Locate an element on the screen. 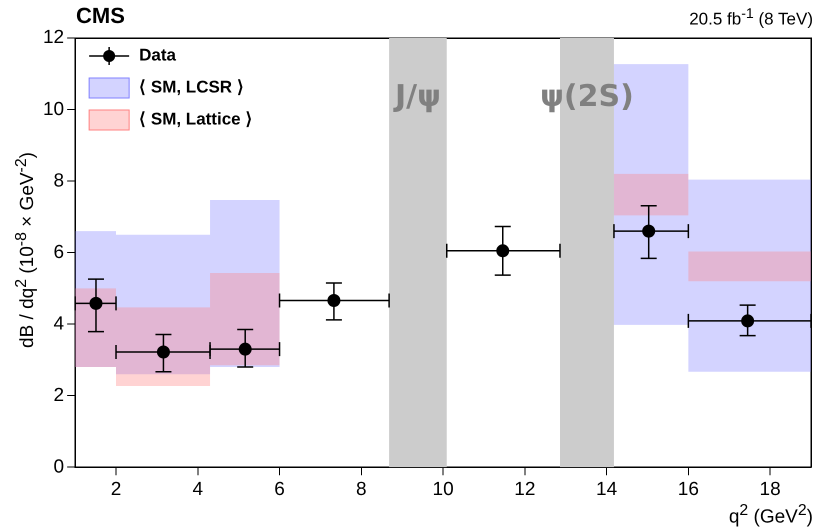 Image resolution: width=819 pixels, height=530 pixels. text: 20.5 fb$^{-1}$ (8 TeV) is located at coordinates (751, 18).